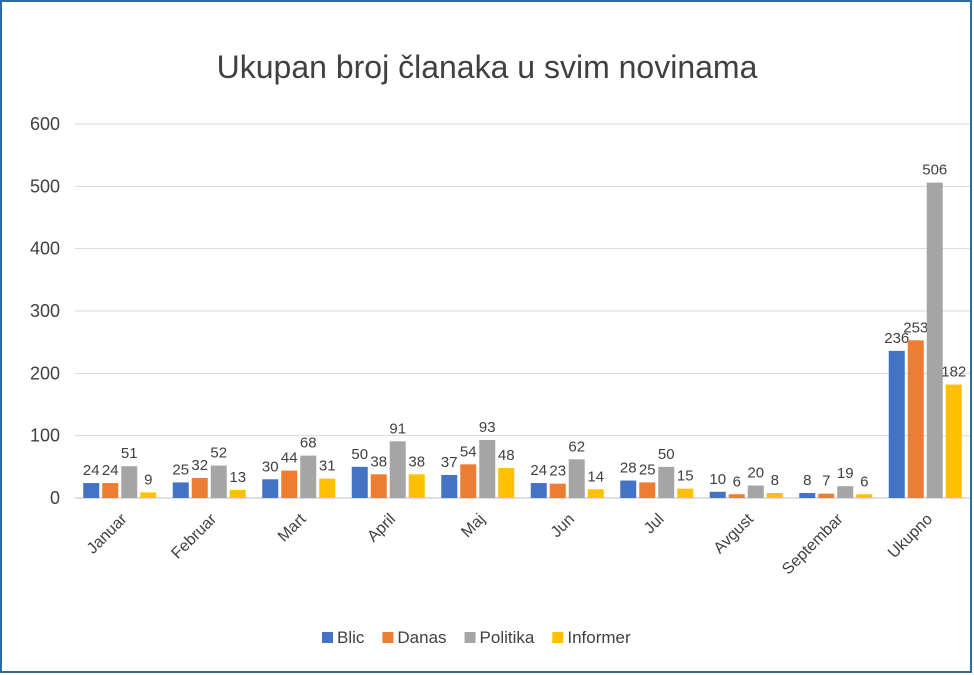 This screenshot has height=675, width=974. I want to click on data-label: 62, so click(576, 446).